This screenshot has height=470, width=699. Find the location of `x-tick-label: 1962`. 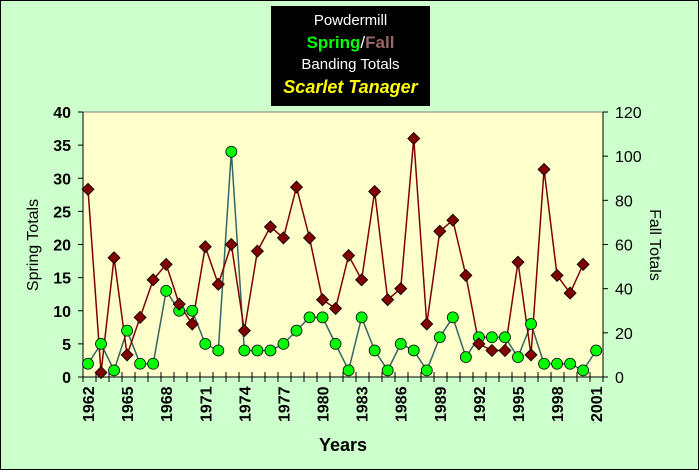

x-tick-label: 1962 is located at coordinates (89, 404).